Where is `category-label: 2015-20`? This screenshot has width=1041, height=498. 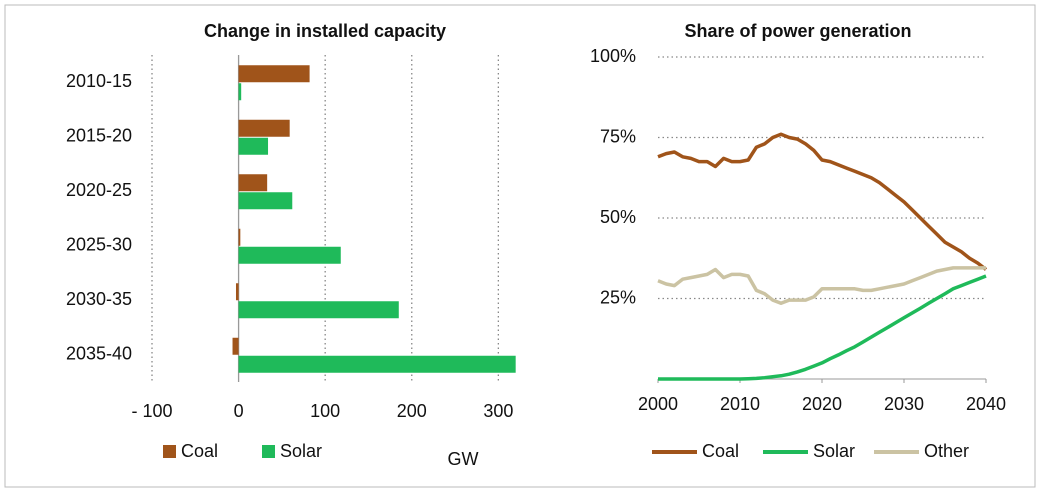 category-label: 2015-20 is located at coordinates (99, 136).